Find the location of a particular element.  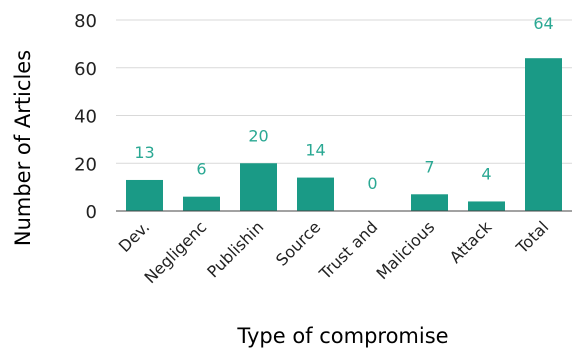

data-label: 6 is located at coordinates (201, 169).